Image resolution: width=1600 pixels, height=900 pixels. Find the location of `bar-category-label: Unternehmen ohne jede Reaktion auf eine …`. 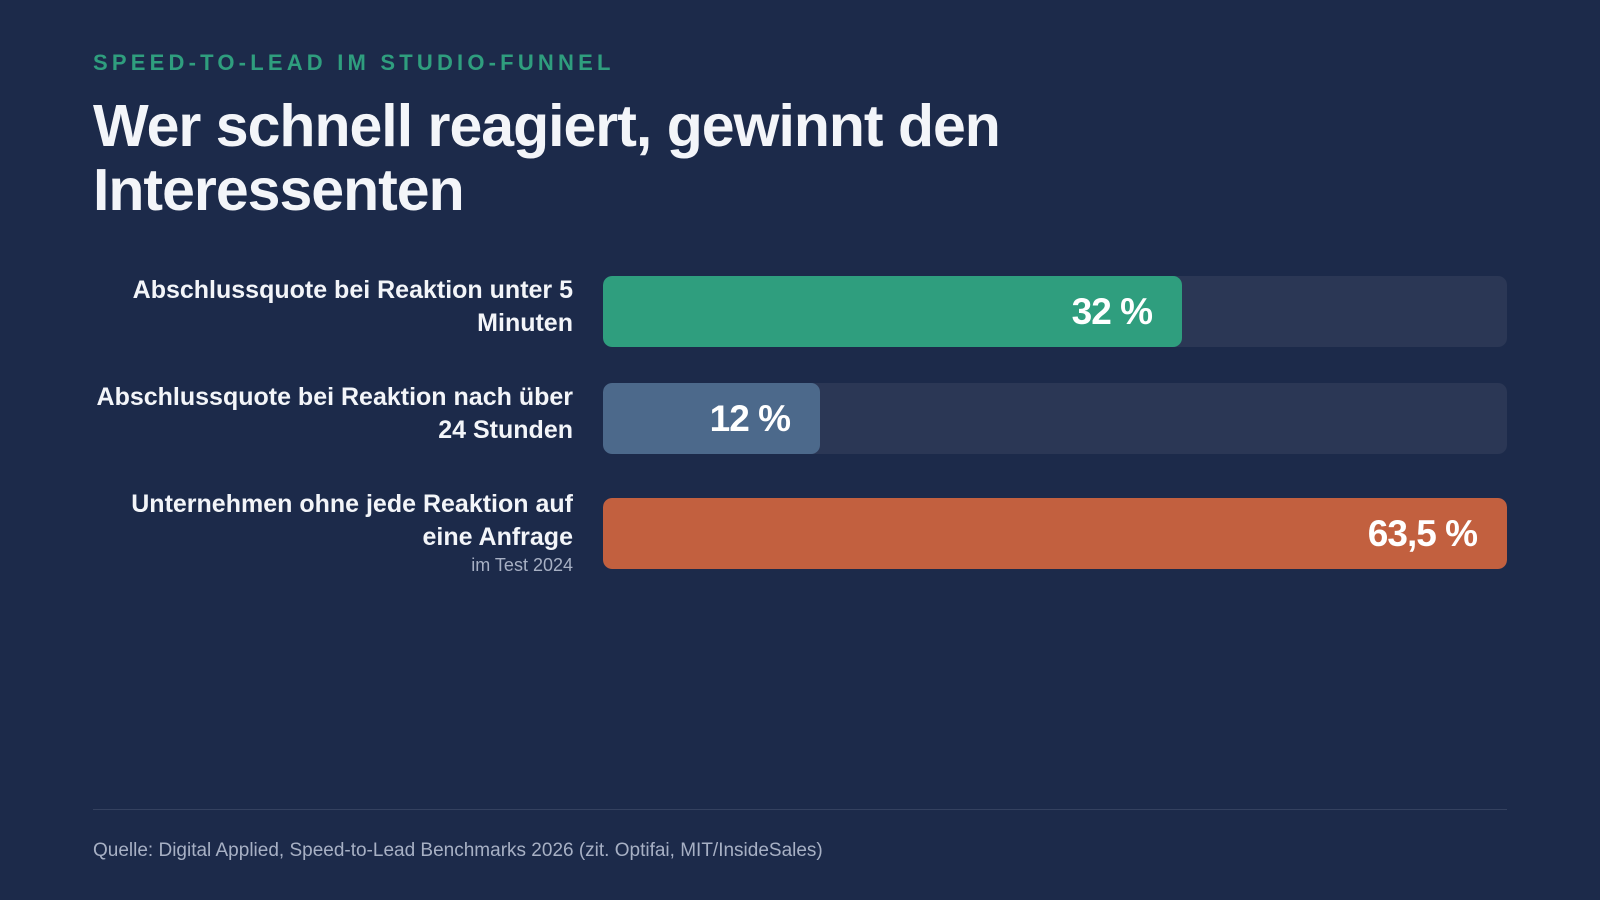

bar-category-label: Unternehmen ohne jede Reaktion auf eine … is located at coordinates (333, 532).